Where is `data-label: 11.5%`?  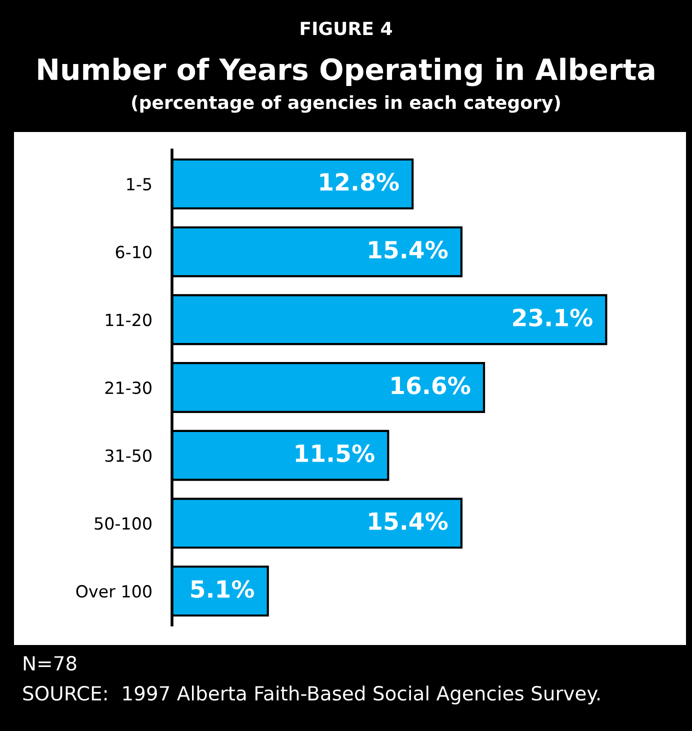 data-label: 11.5% is located at coordinates (335, 453).